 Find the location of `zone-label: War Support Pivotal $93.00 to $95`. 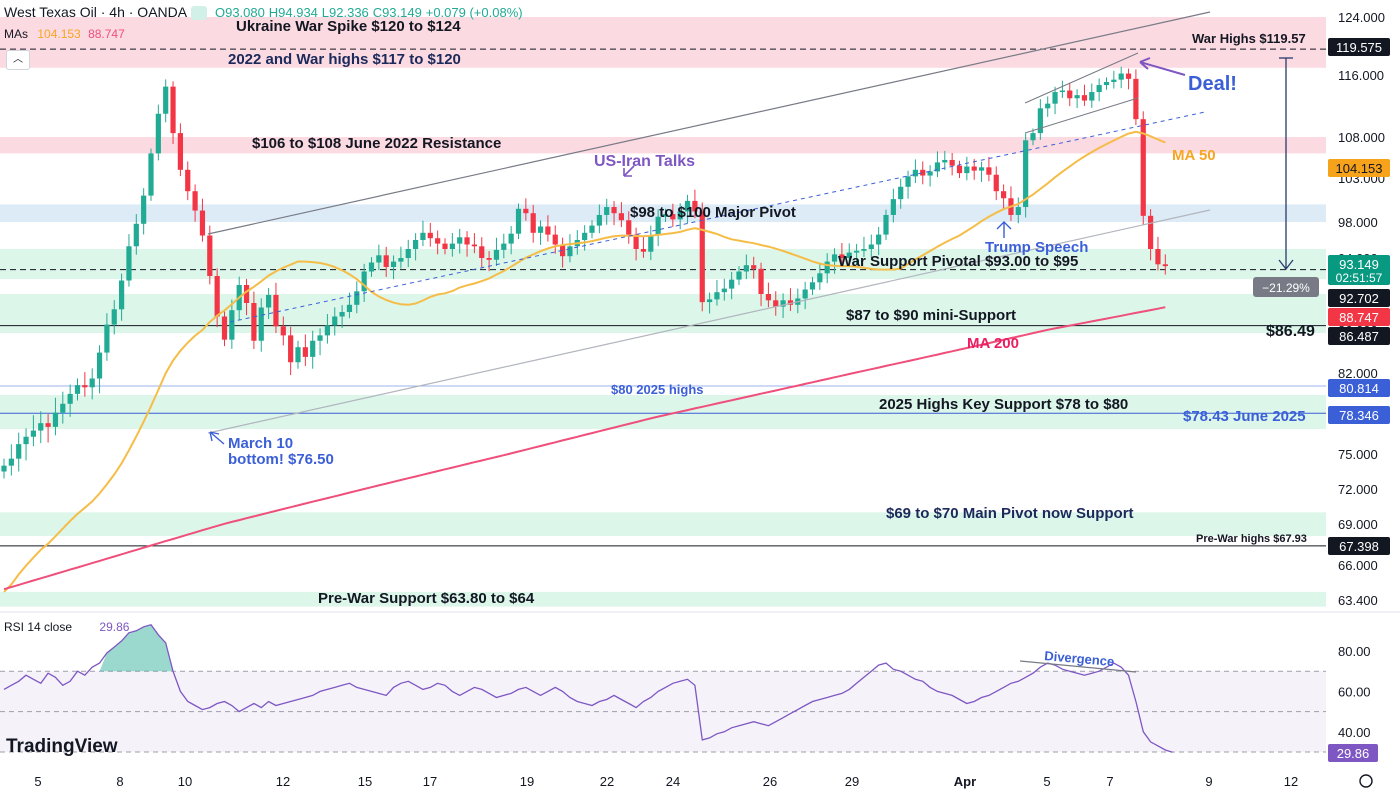

zone-label: War Support Pivotal $93.00 to $95 is located at coordinates (958, 261).